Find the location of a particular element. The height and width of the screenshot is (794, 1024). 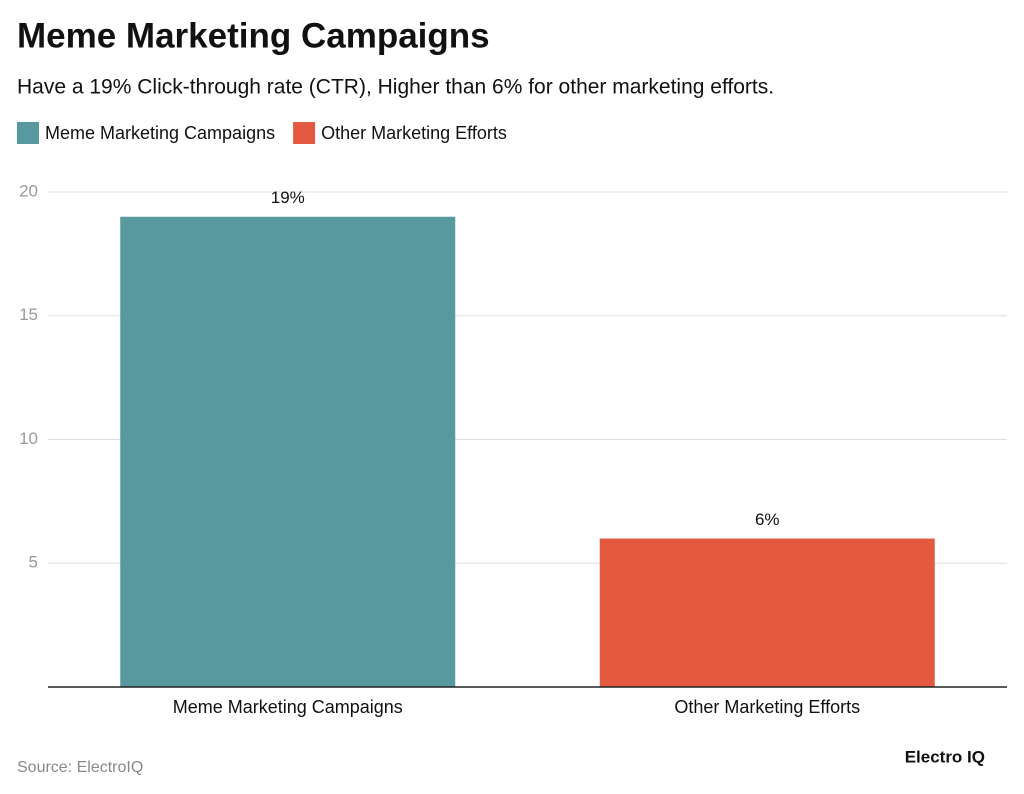

legend-label: Meme Marketing Campaigns is located at coordinates (160, 133).